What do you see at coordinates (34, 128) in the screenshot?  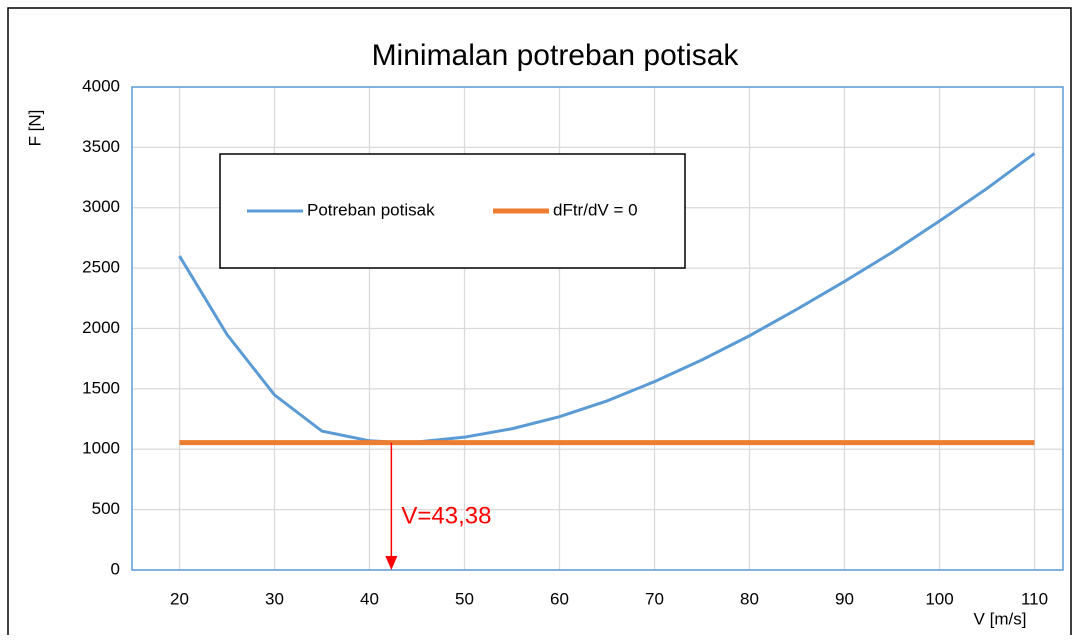 I see `y-axis-label: F [N]` at bounding box center [34, 128].